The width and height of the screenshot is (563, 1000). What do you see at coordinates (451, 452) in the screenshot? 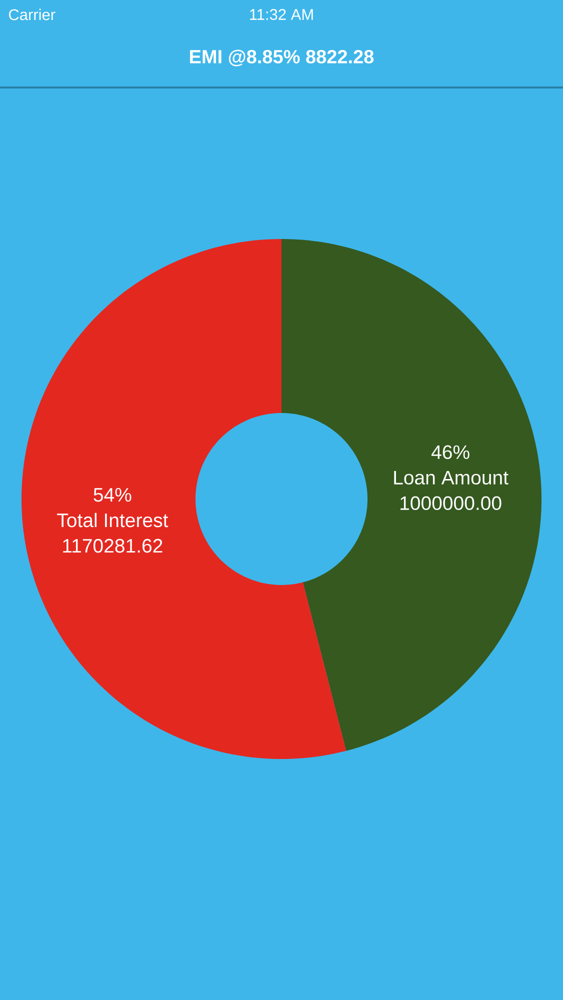
I see `data-label: 46%` at bounding box center [451, 452].